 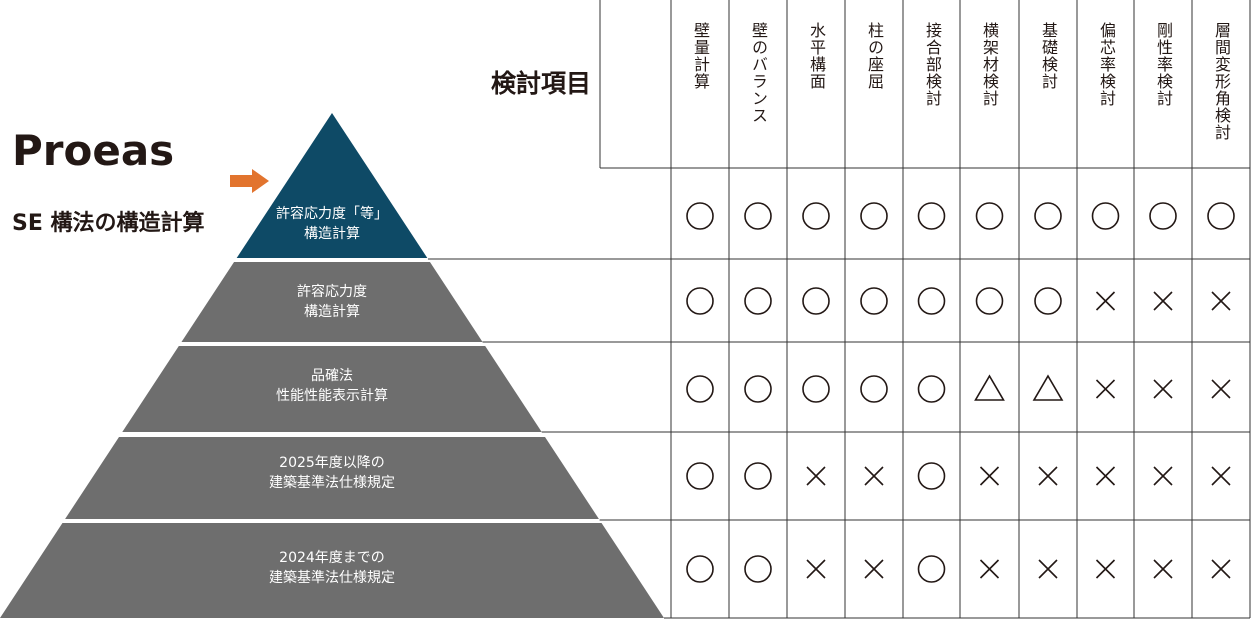 I want to click on column-header-label: 柱の座屈, so click(x=874, y=56).